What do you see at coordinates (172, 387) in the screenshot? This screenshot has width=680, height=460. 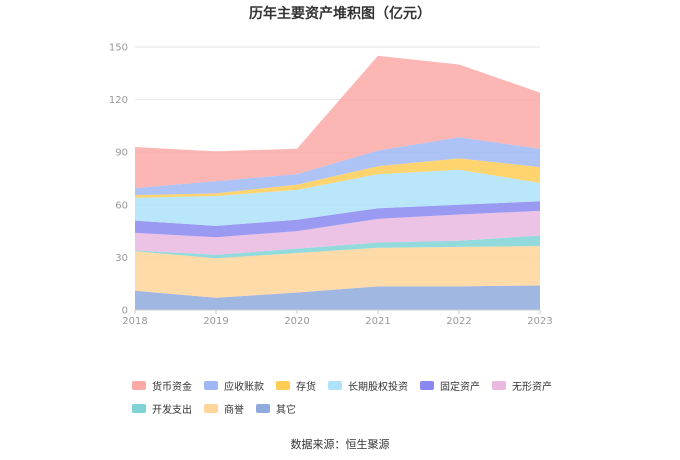 I see `legend-label: 货币资金` at bounding box center [172, 387].